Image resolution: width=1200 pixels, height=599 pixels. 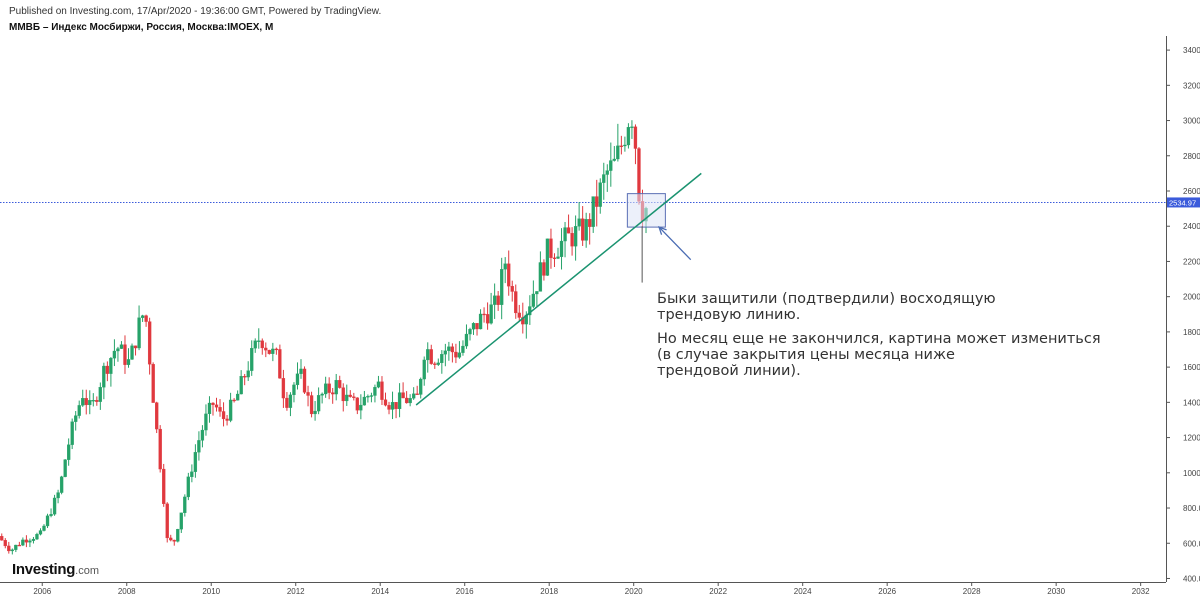 I want to click on x-tick-label: 2008, so click(x=127, y=591).